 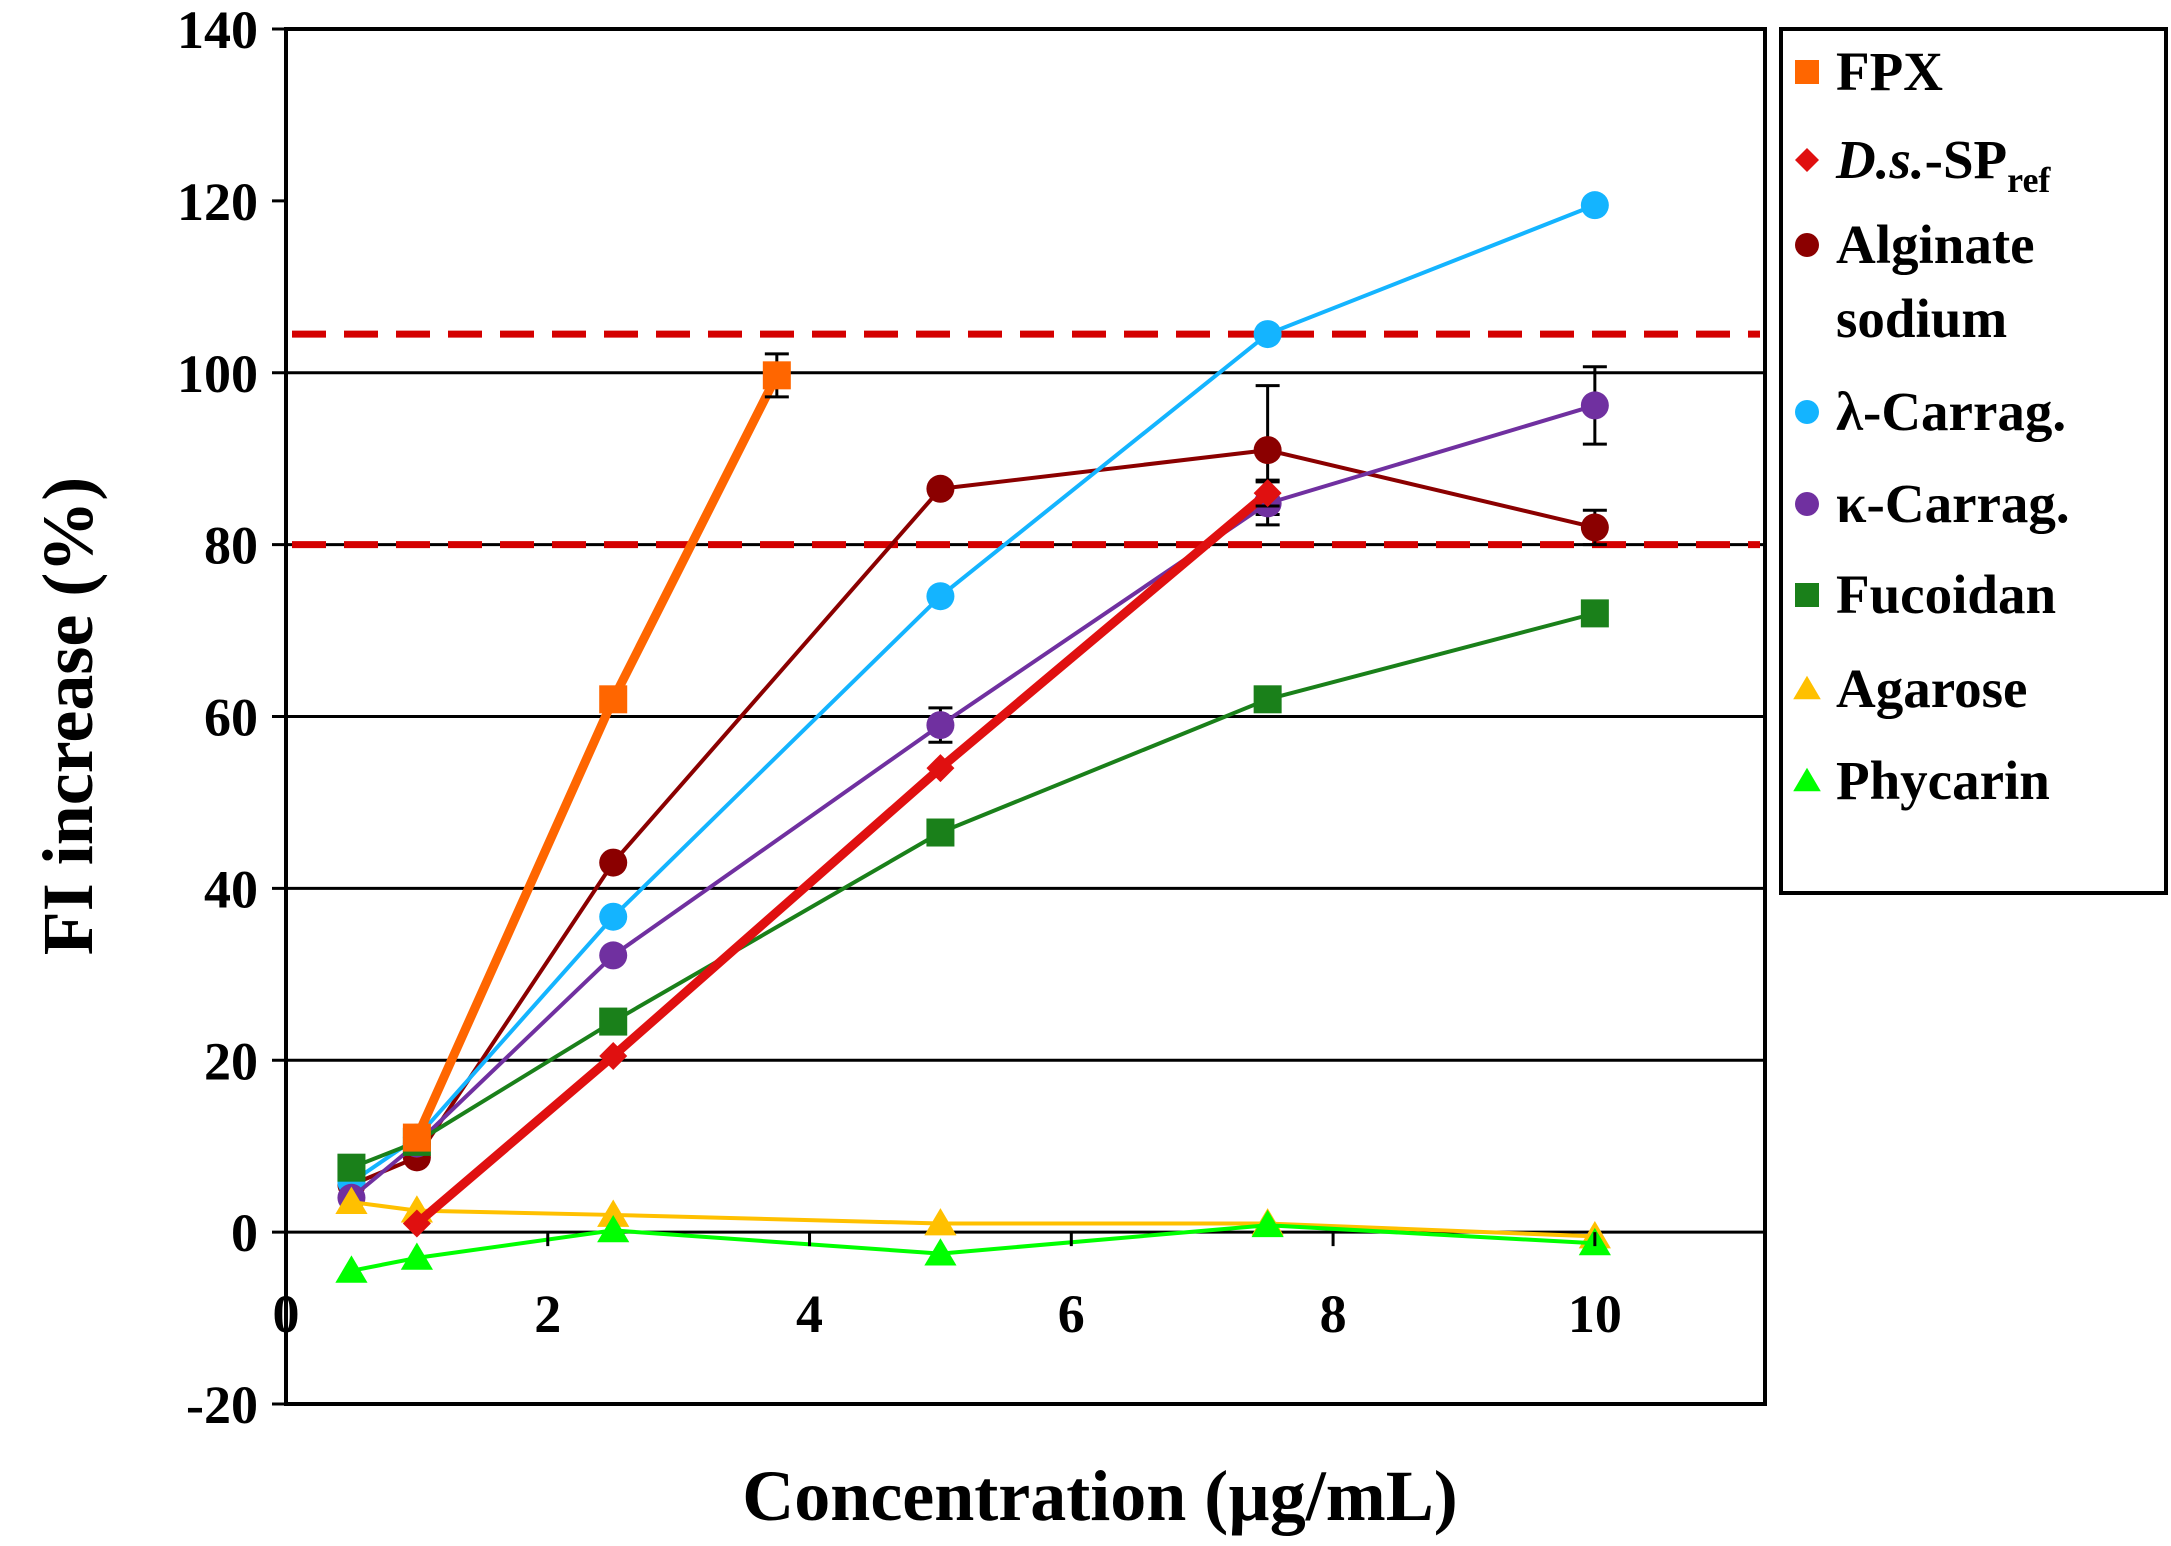 What do you see at coordinates (231, 546) in the screenshot?
I see `y-tick-label: 80` at bounding box center [231, 546].